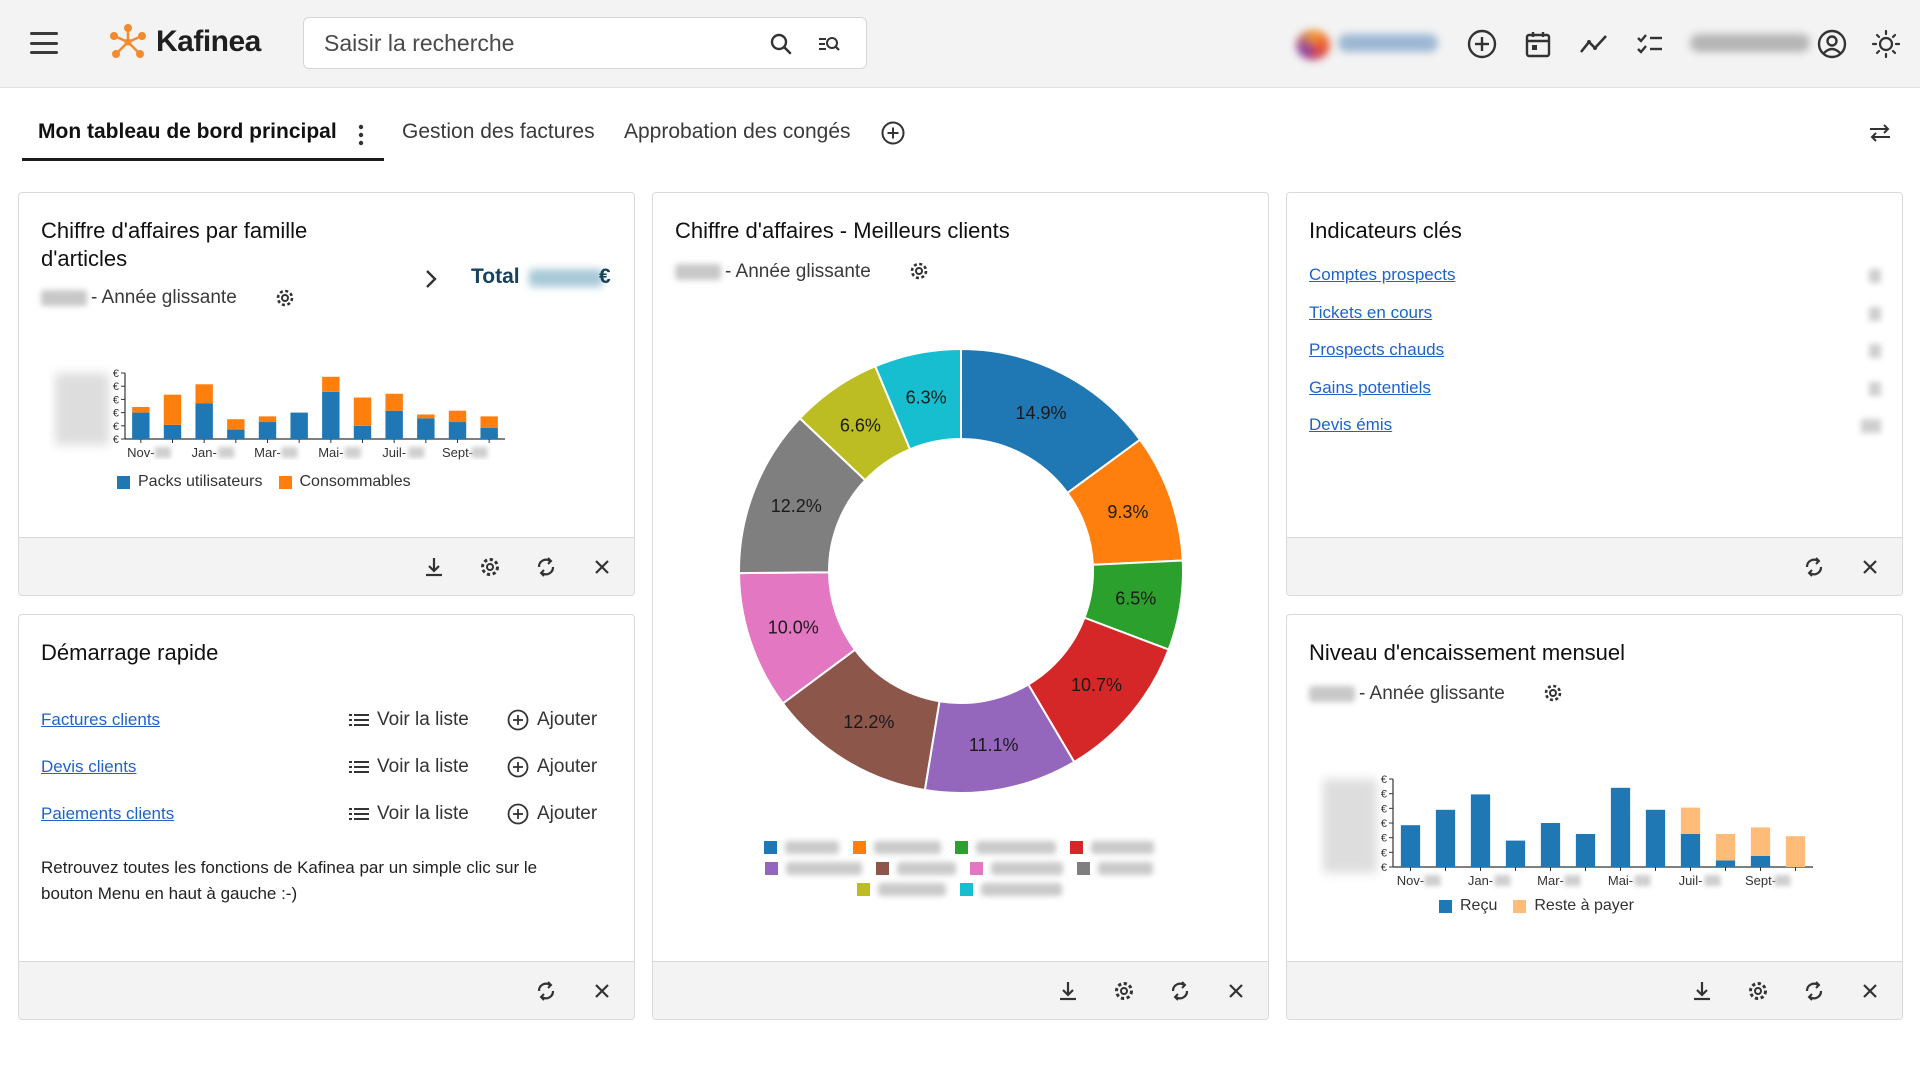 Image resolution: width=1920 pixels, height=1080 pixels. I want to click on app-logo: Kafinea, so click(183, 42).